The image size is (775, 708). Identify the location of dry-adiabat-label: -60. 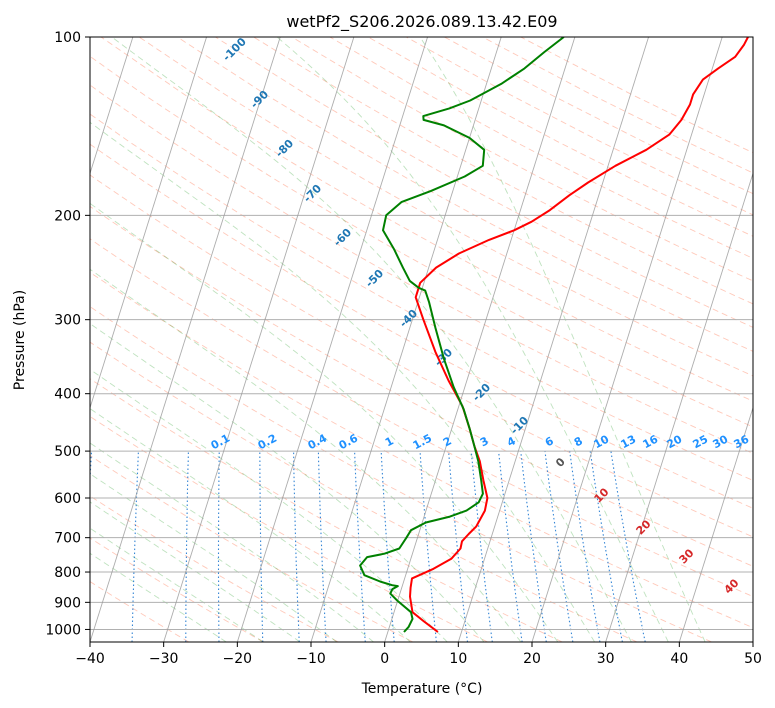
(342, 237).